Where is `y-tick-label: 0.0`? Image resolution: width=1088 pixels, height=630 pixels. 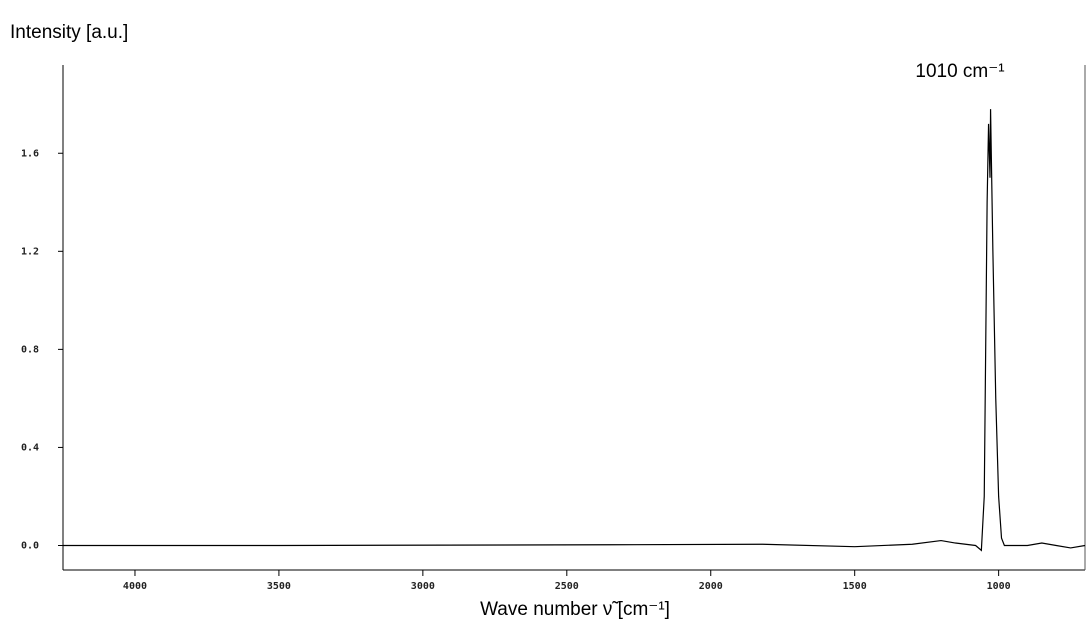
y-tick-label: 0.0 is located at coordinates (30, 545).